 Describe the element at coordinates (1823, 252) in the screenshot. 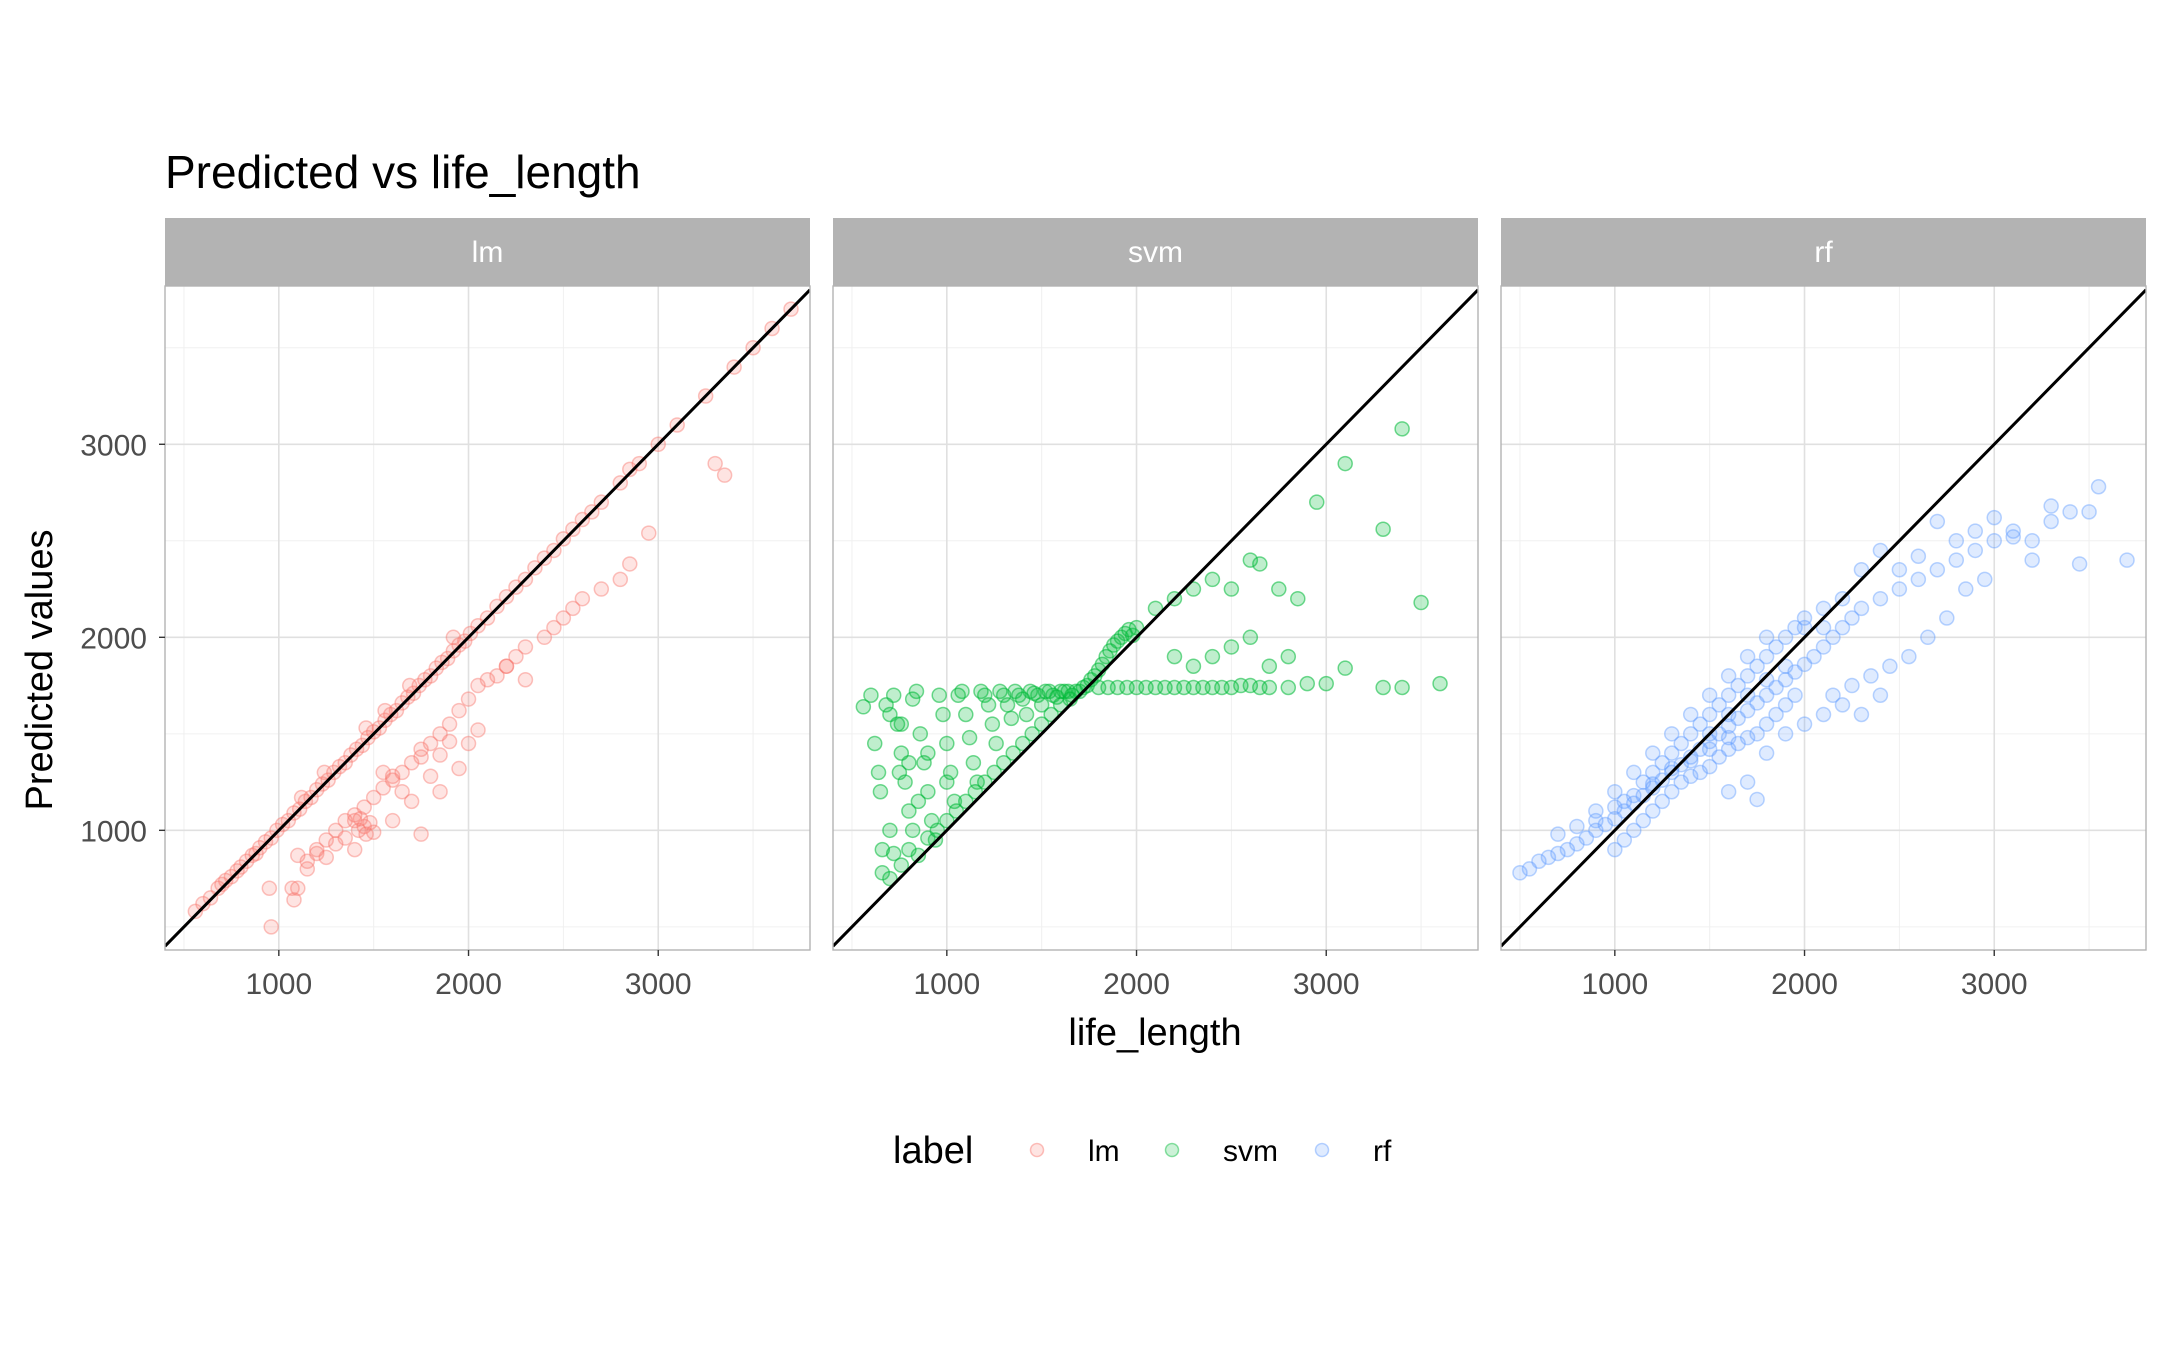

I see `strip-rf` at that location.